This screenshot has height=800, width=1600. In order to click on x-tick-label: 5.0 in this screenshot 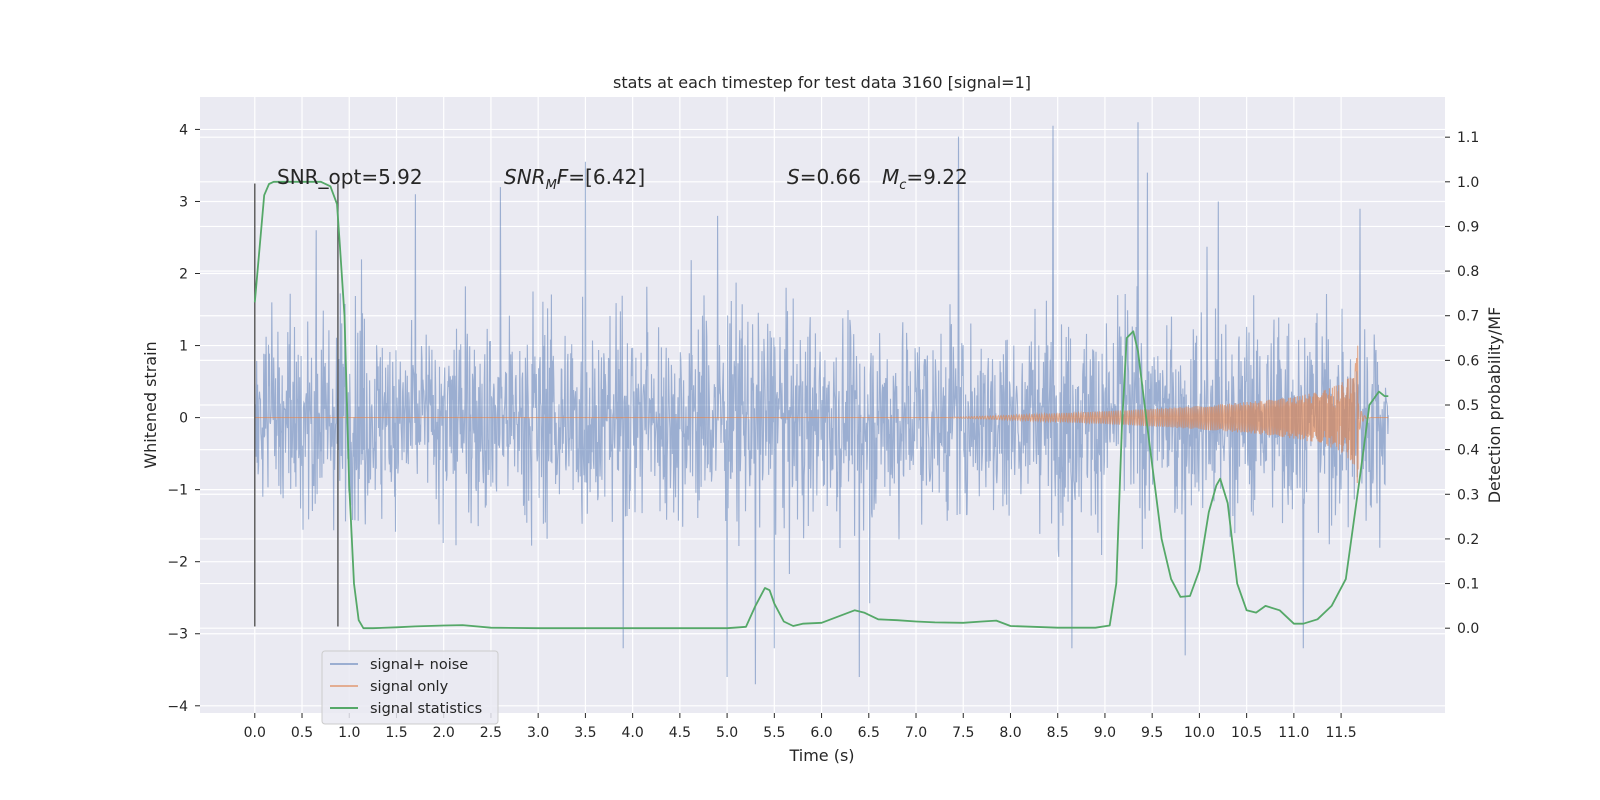, I will do `click(727, 733)`.